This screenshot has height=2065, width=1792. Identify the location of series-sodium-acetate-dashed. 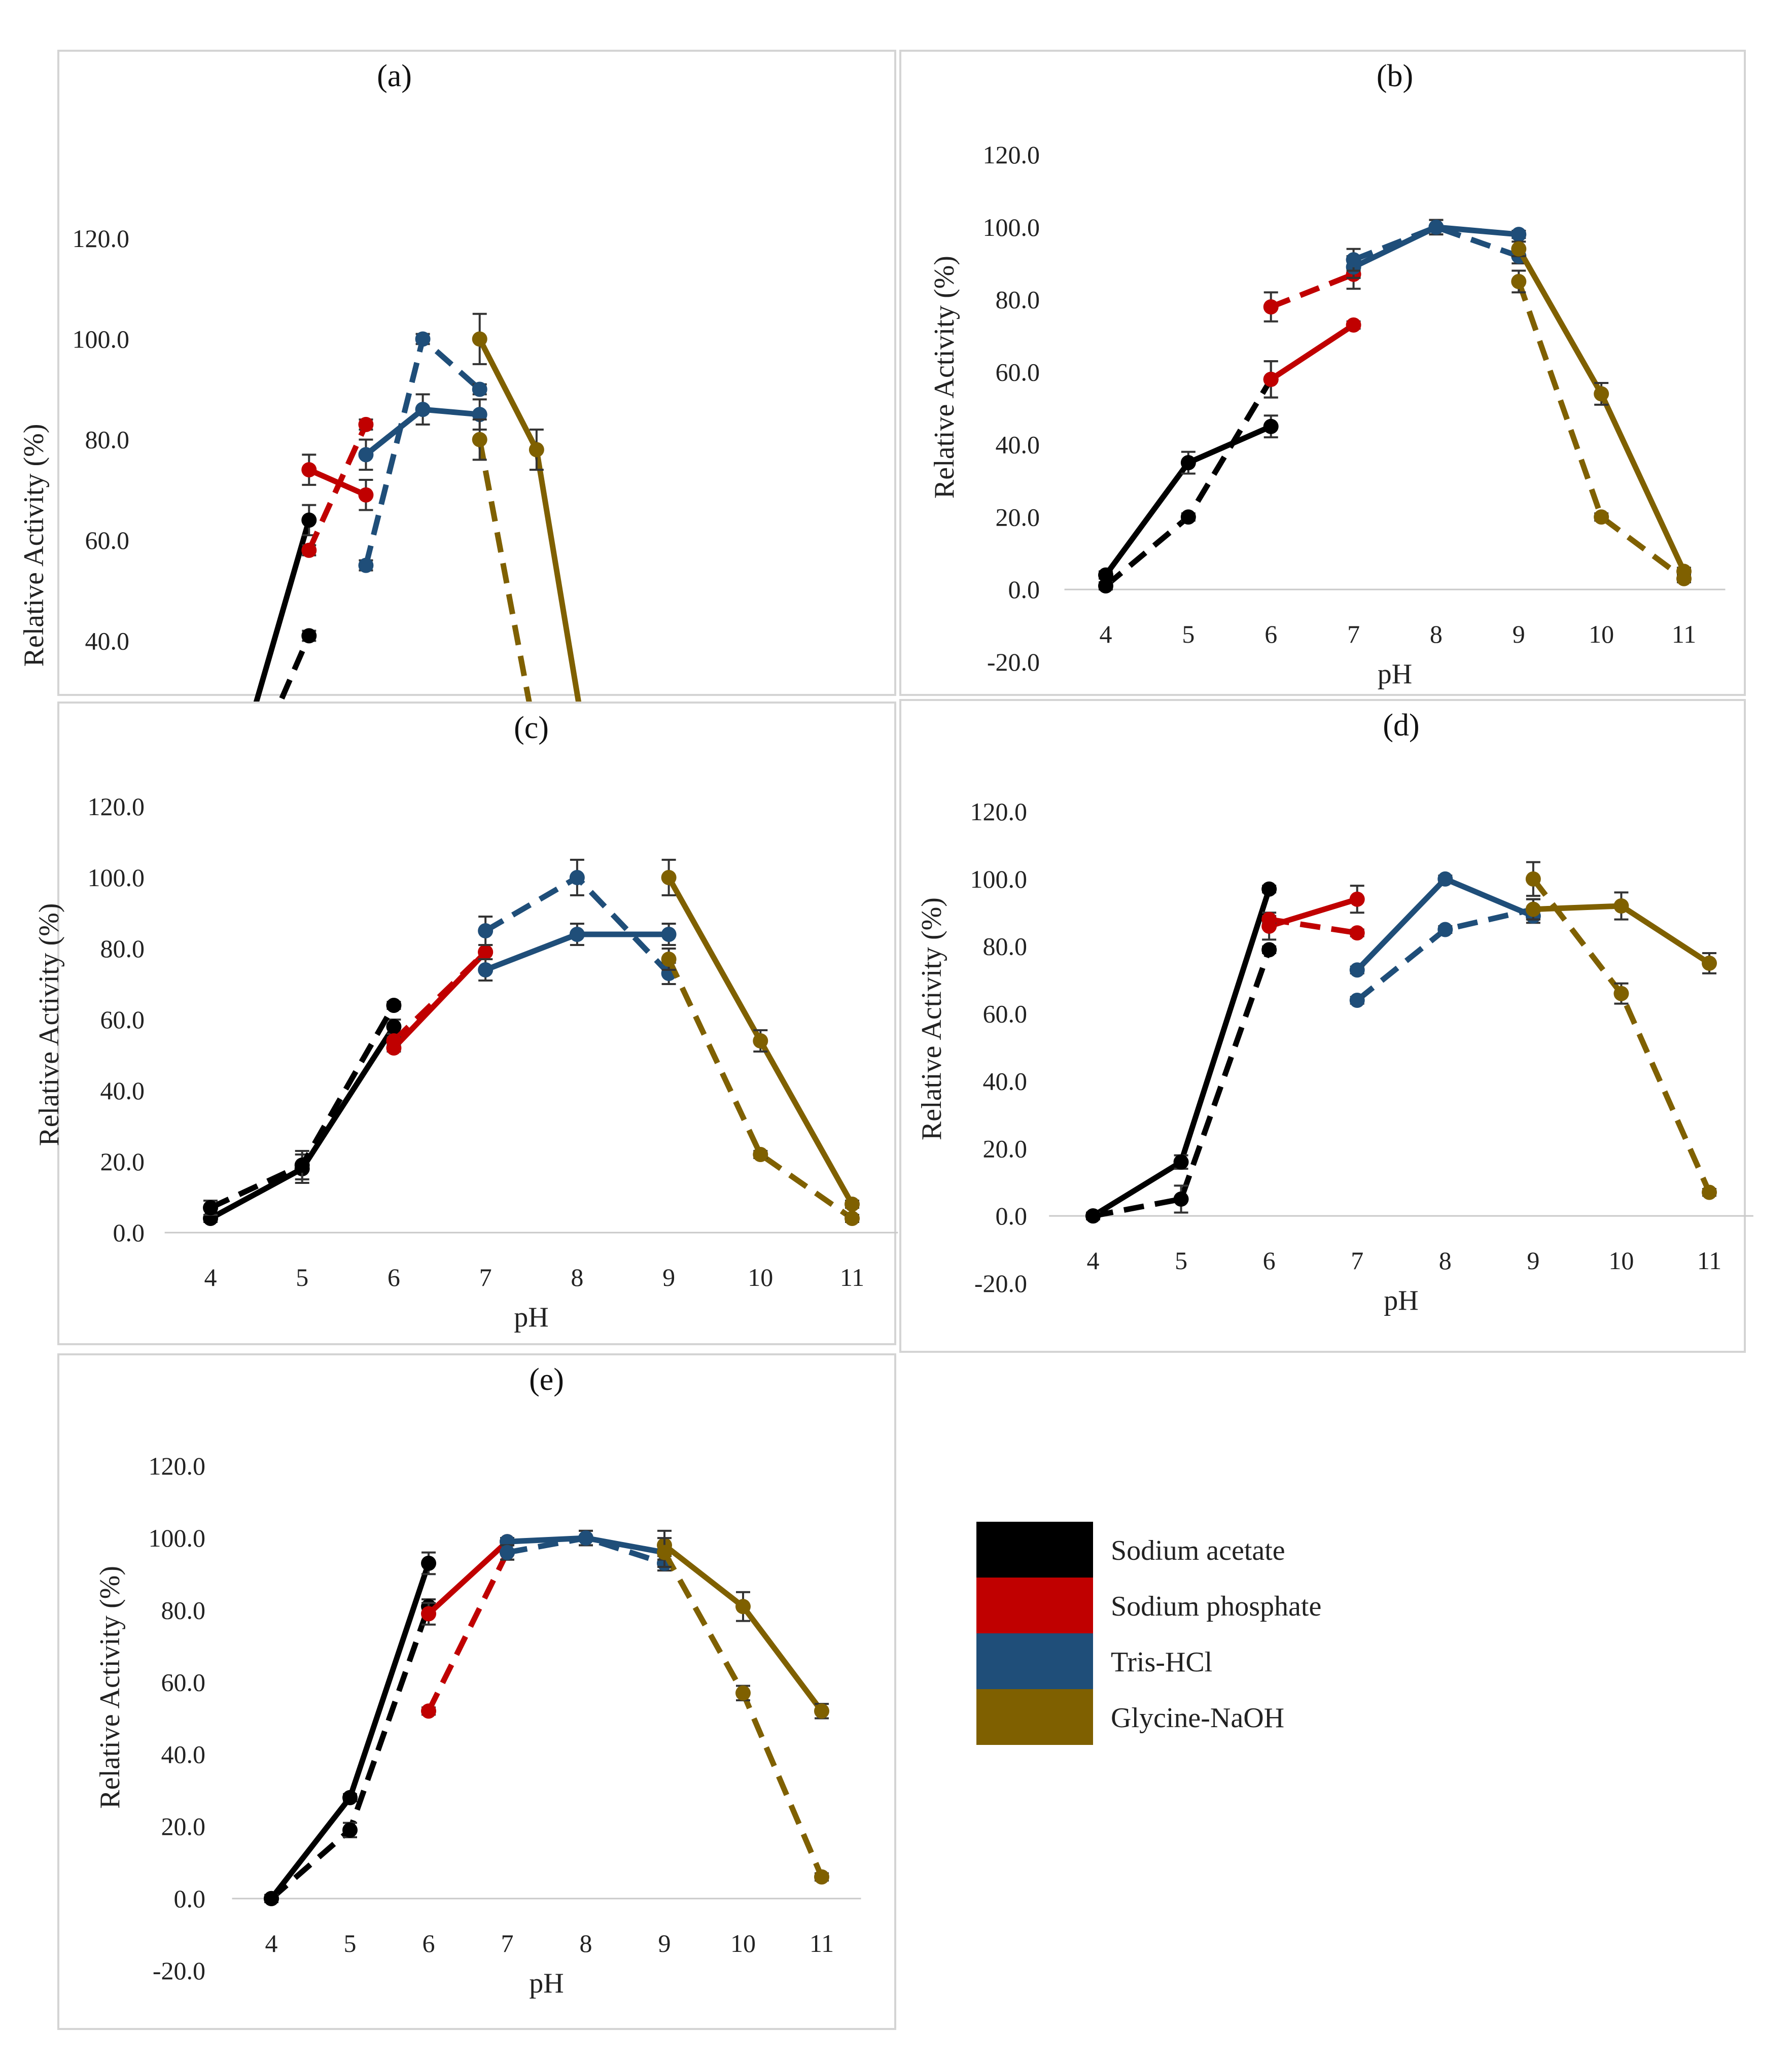
(1181, 1083).